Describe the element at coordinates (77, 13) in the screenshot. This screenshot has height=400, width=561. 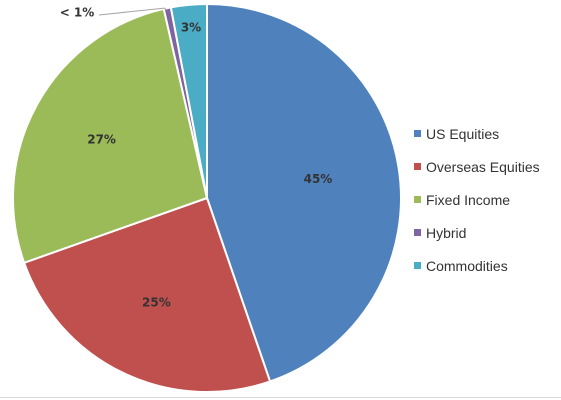
I see `data-label-hybrid: < 1%` at that location.